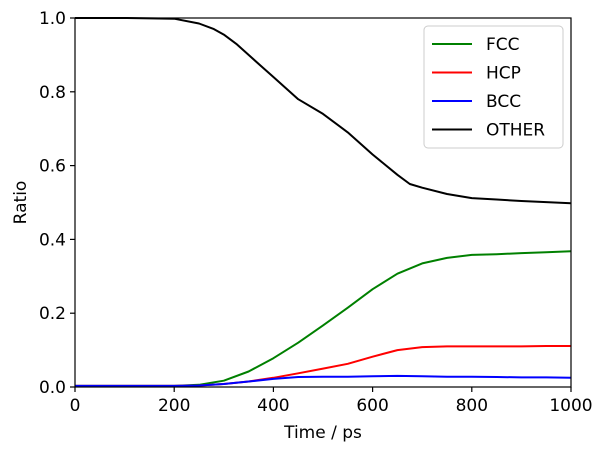 Image resolution: width=606 pixels, height=450 pixels. I want to click on x-tick-label: 0, so click(75, 406).